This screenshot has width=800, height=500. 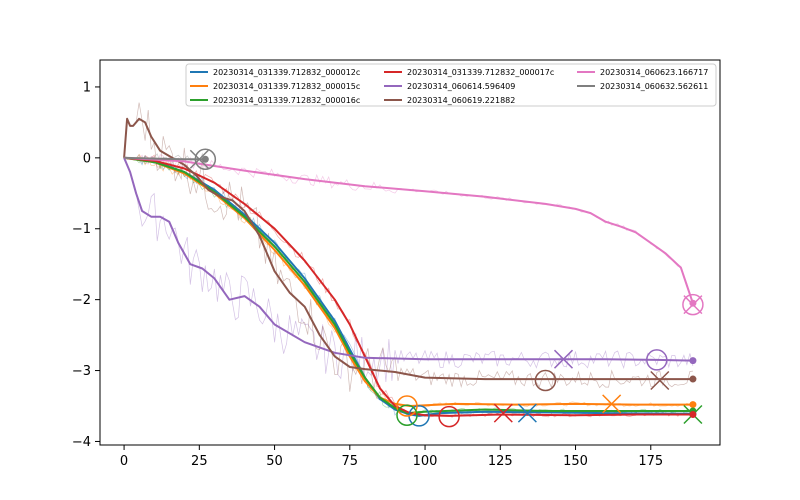 What do you see at coordinates (286, 72) in the screenshot?
I see `legend-label-0: 20230314_031339.712832_000012c` at bounding box center [286, 72].